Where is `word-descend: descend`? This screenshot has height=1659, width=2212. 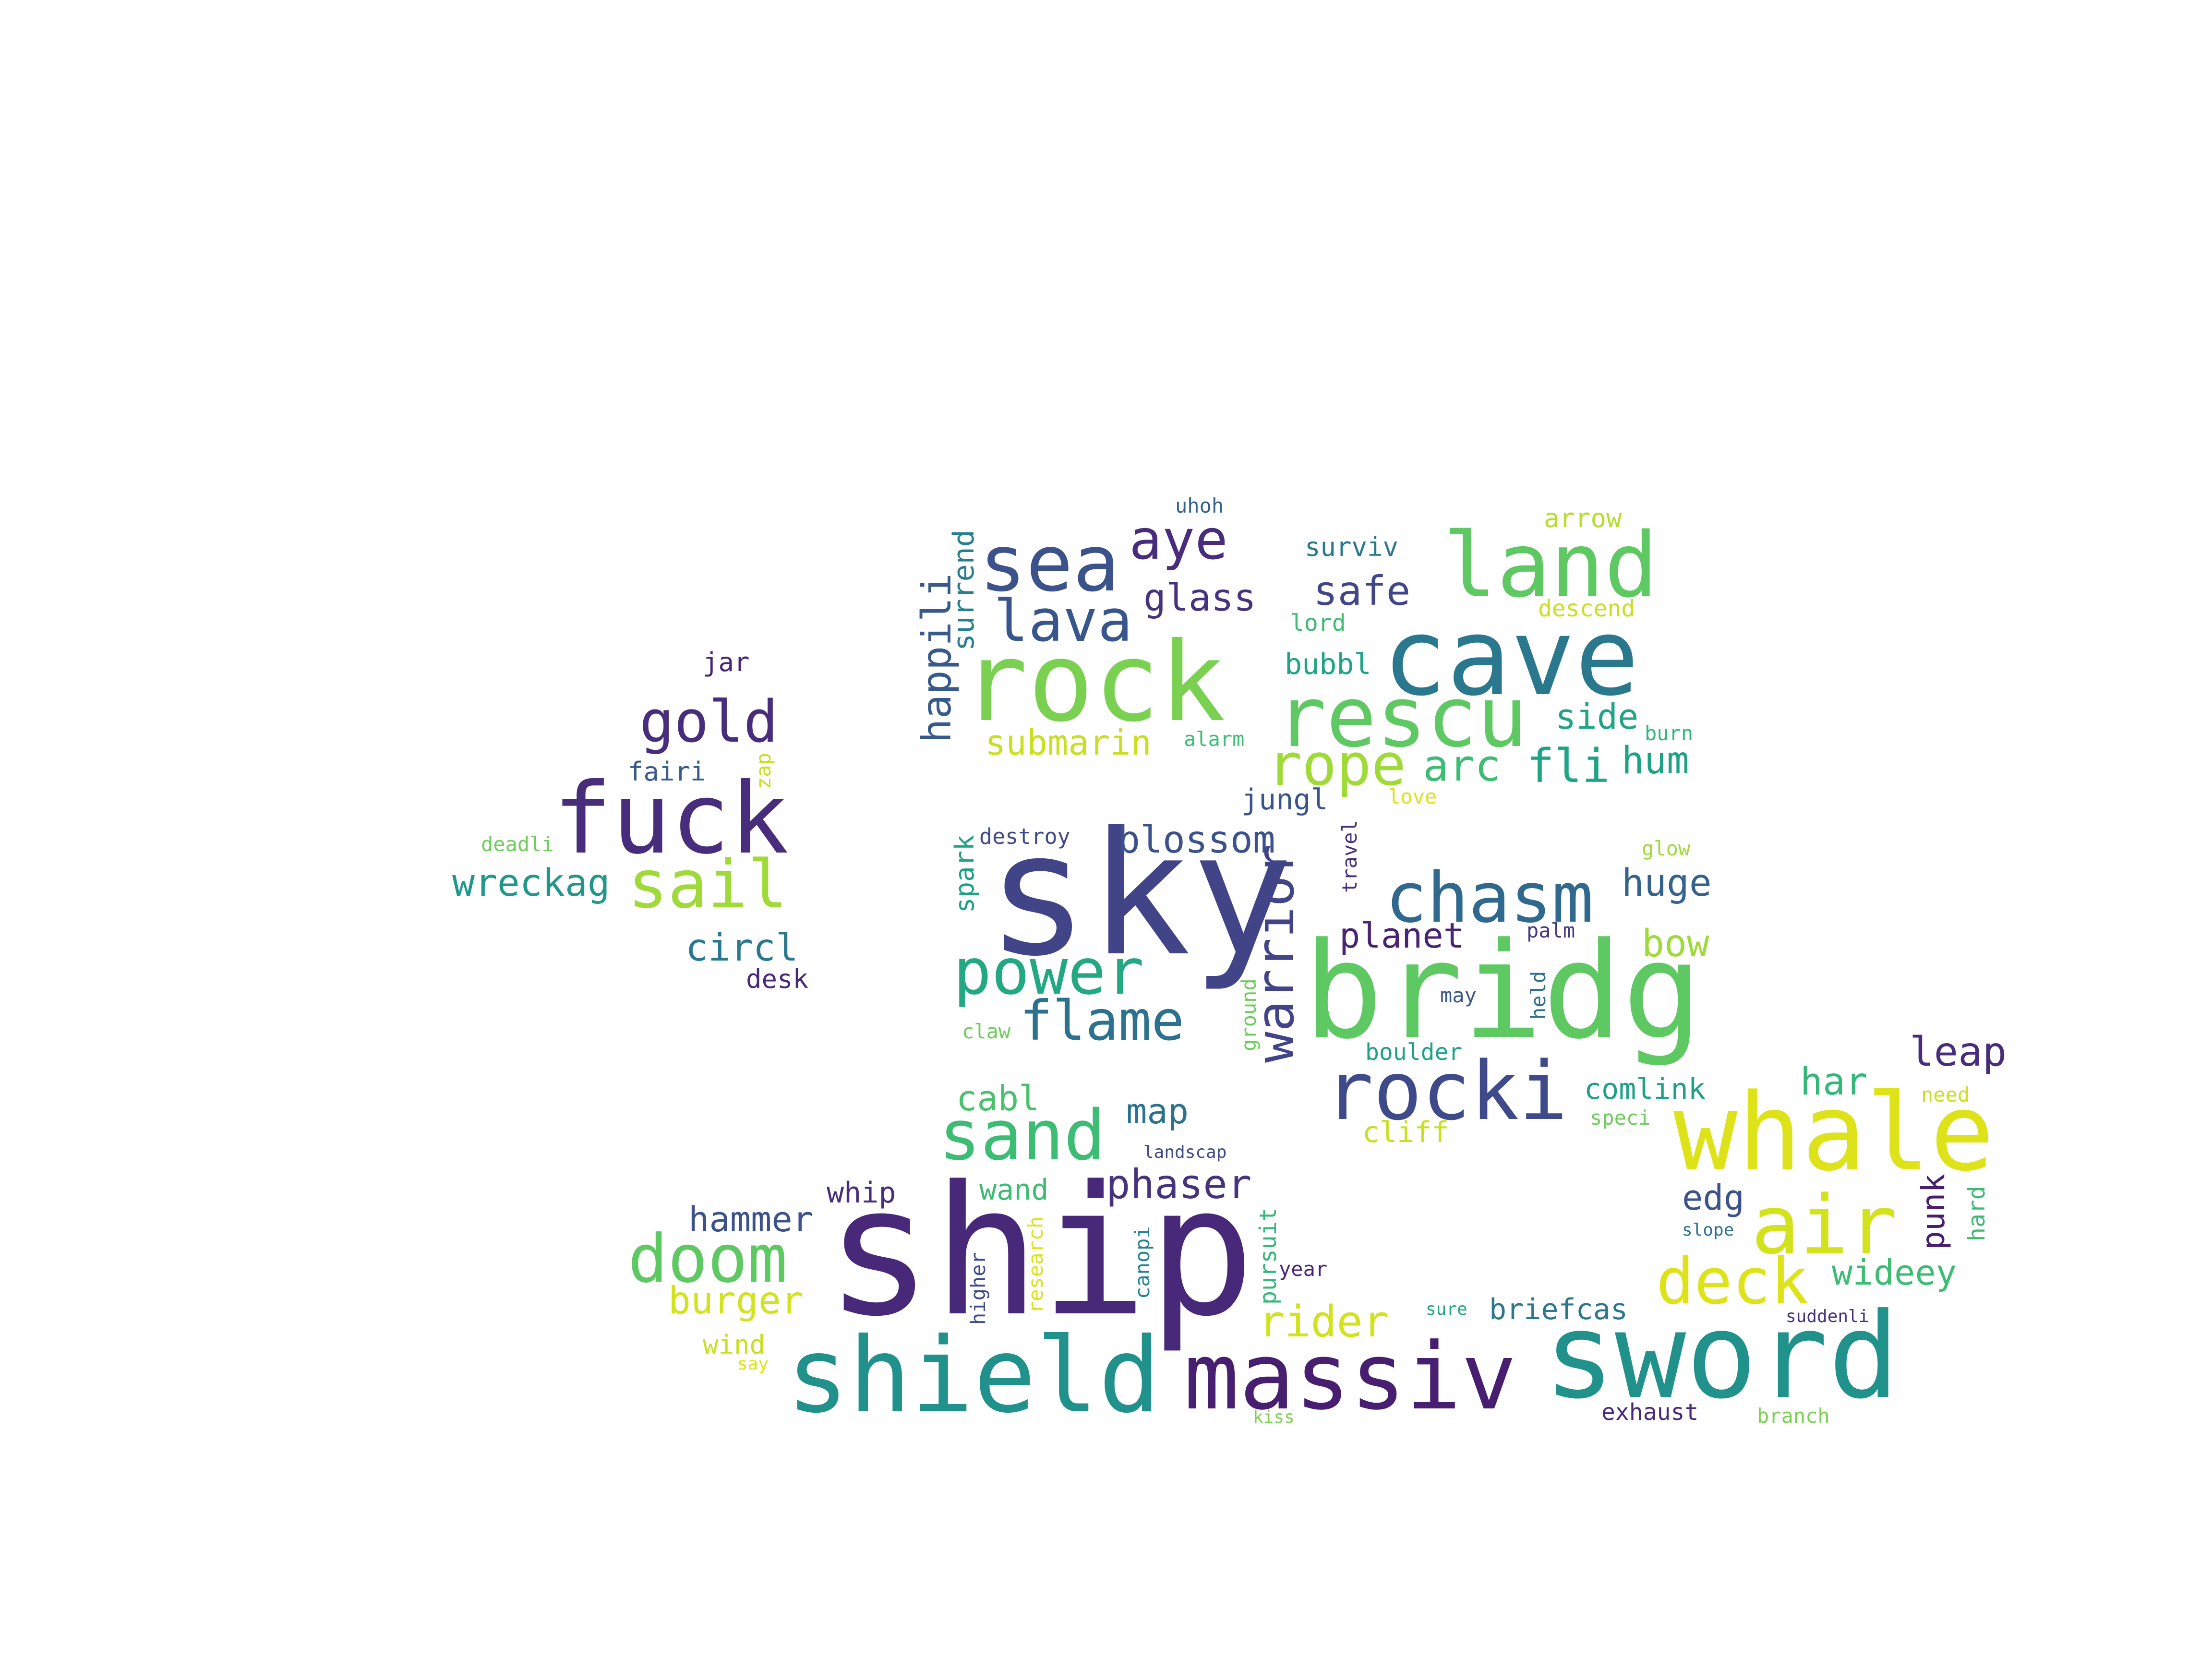
word-descend: descend is located at coordinates (1586, 608).